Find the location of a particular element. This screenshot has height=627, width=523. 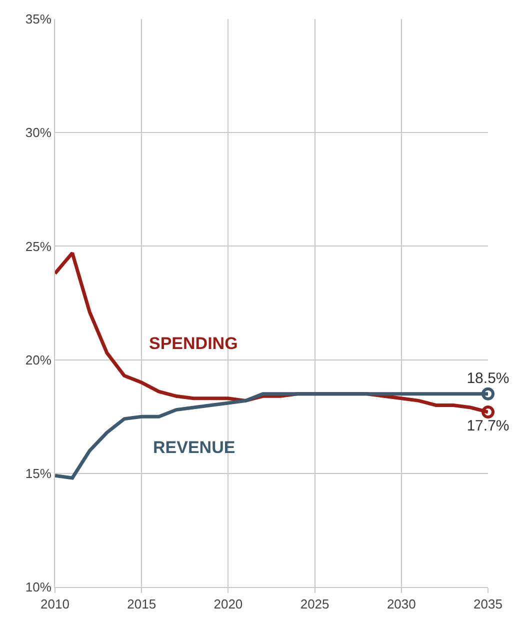

x-tick-label: 2010 is located at coordinates (55, 604).